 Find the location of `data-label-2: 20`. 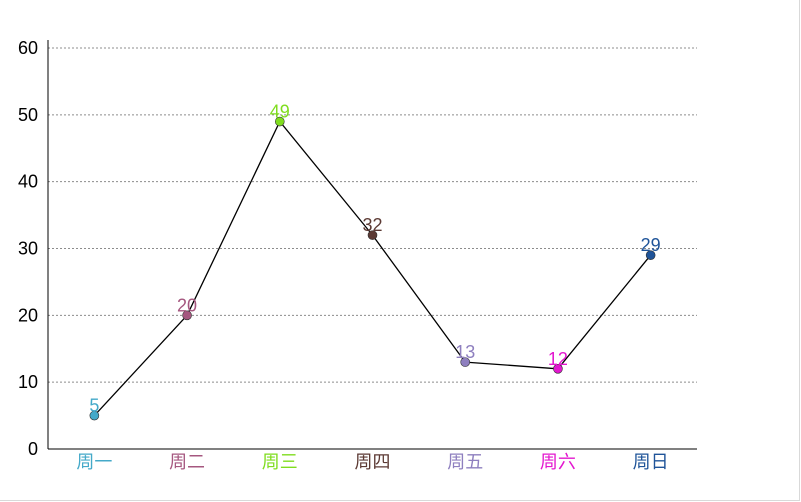

data-label-2: 20 is located at coordinates (187, 305).